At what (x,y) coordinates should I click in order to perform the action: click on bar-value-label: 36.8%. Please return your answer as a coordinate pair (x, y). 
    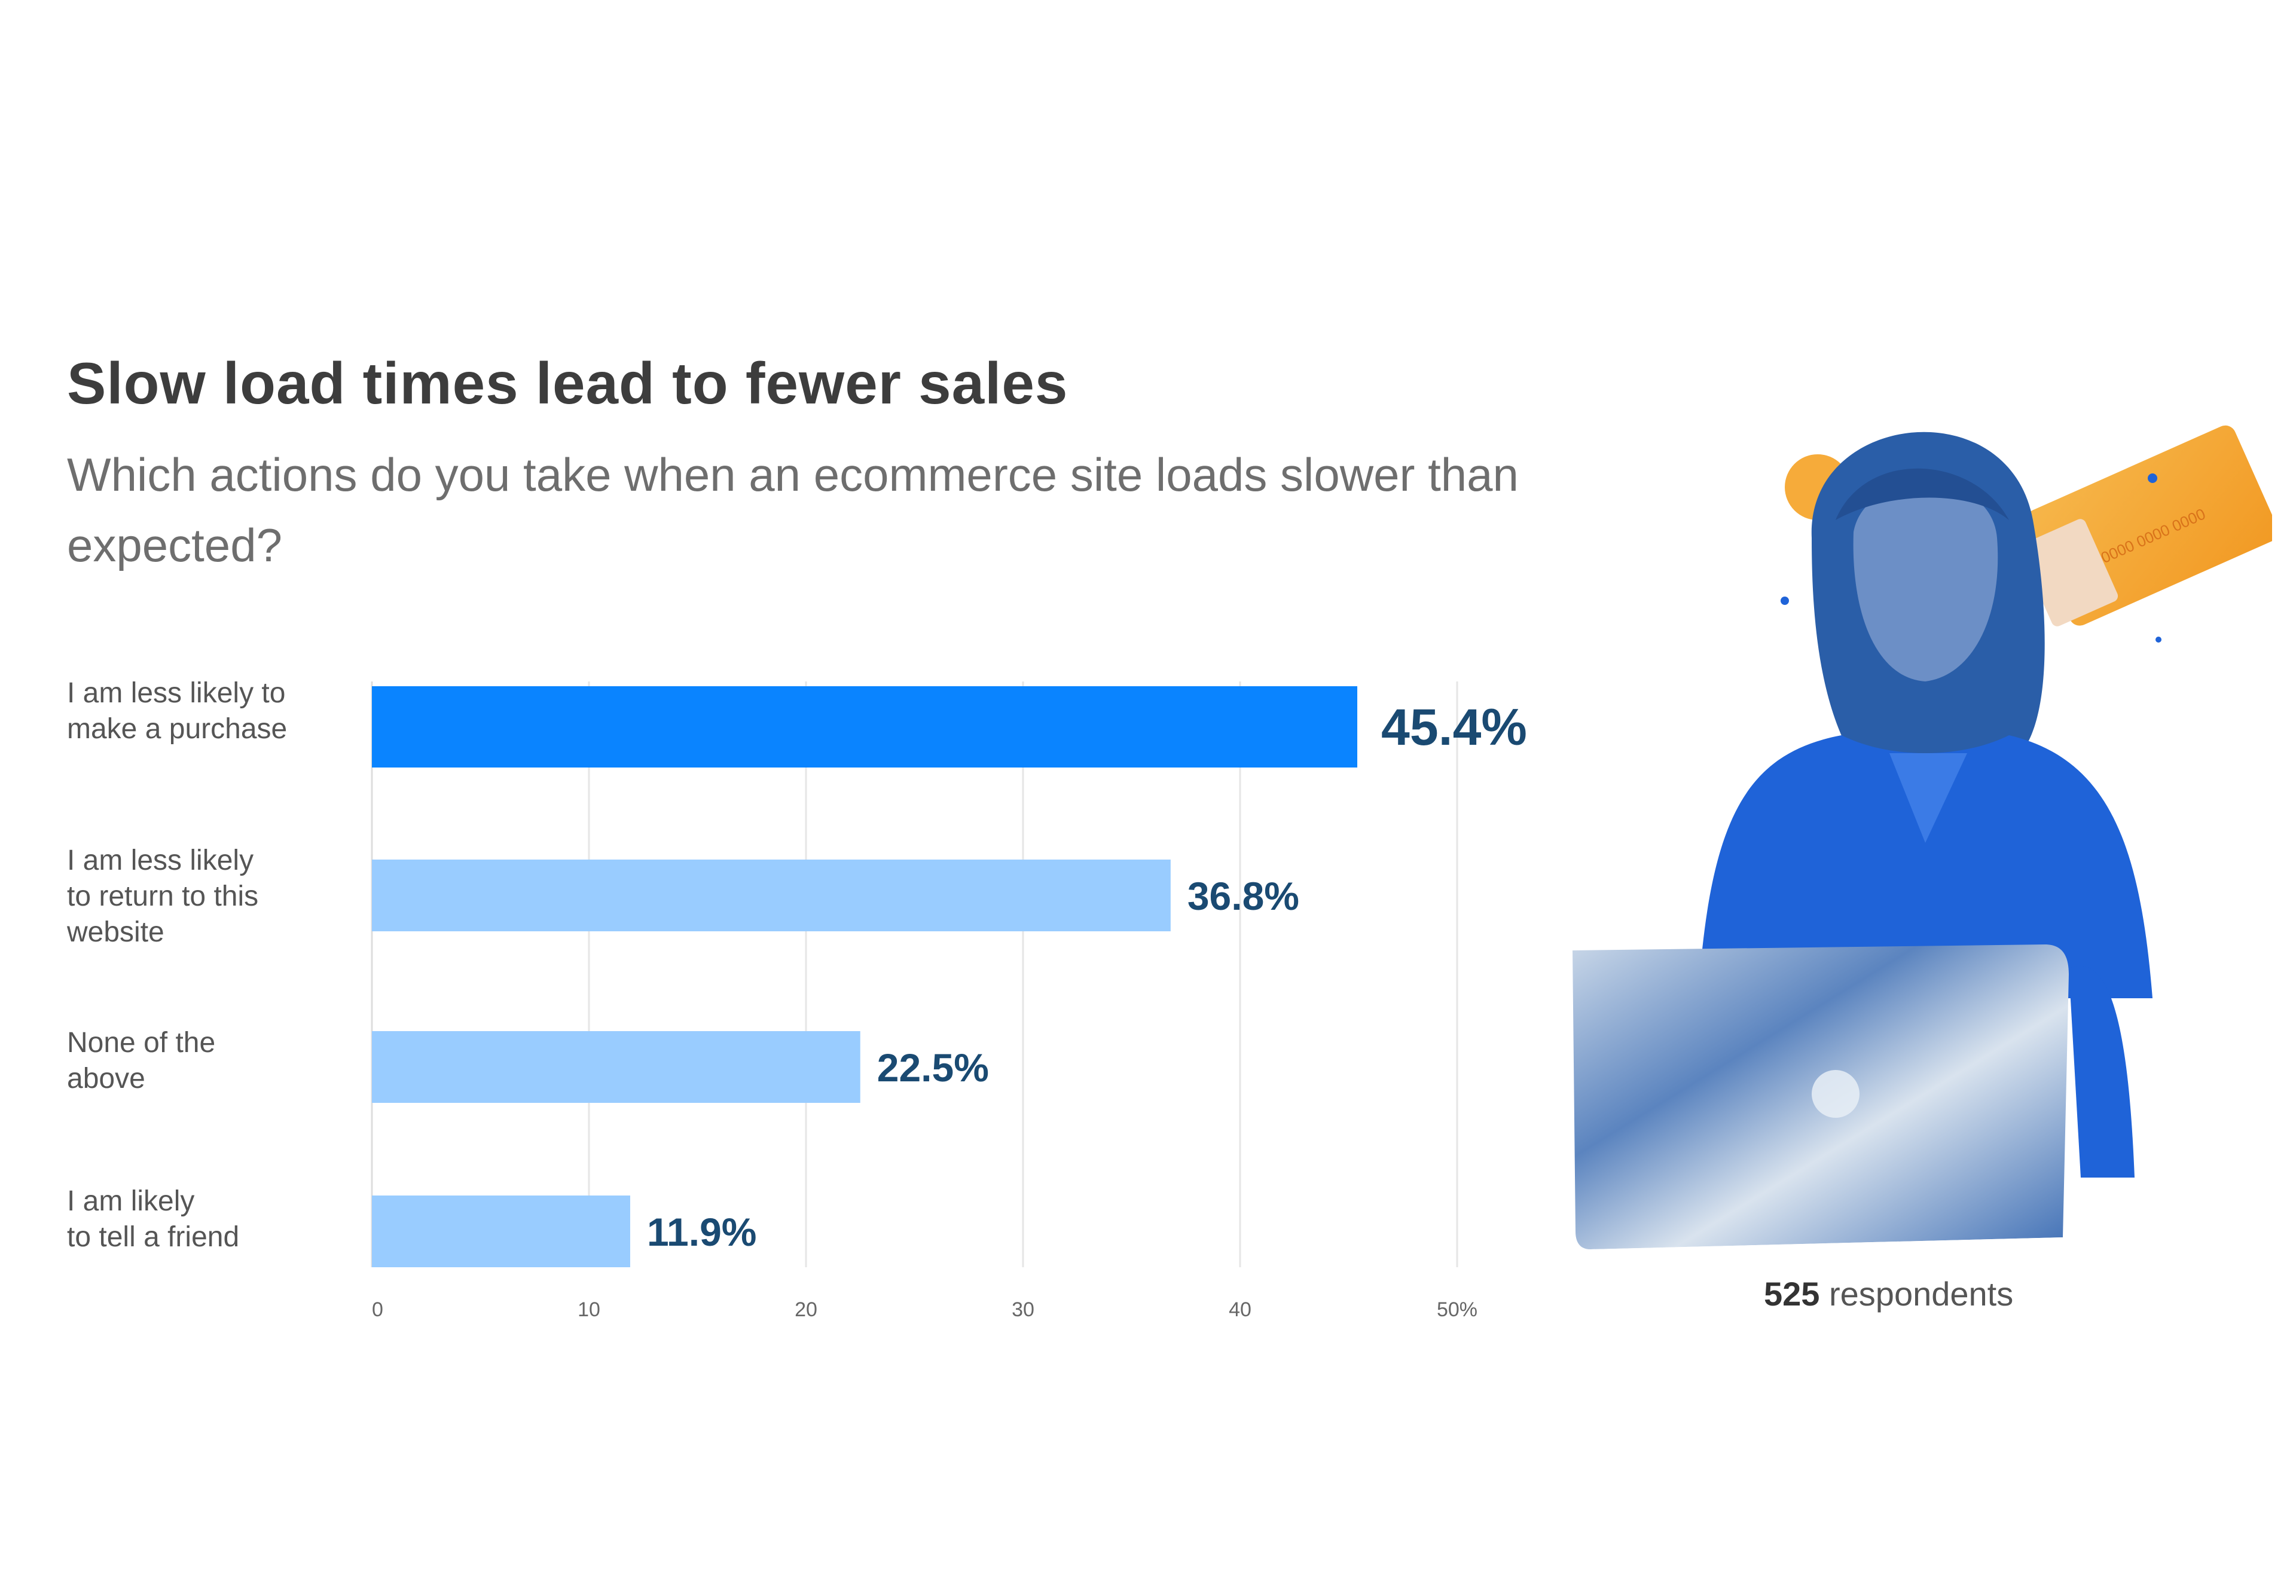
    Looking at the image, I should click on (1243, 896).